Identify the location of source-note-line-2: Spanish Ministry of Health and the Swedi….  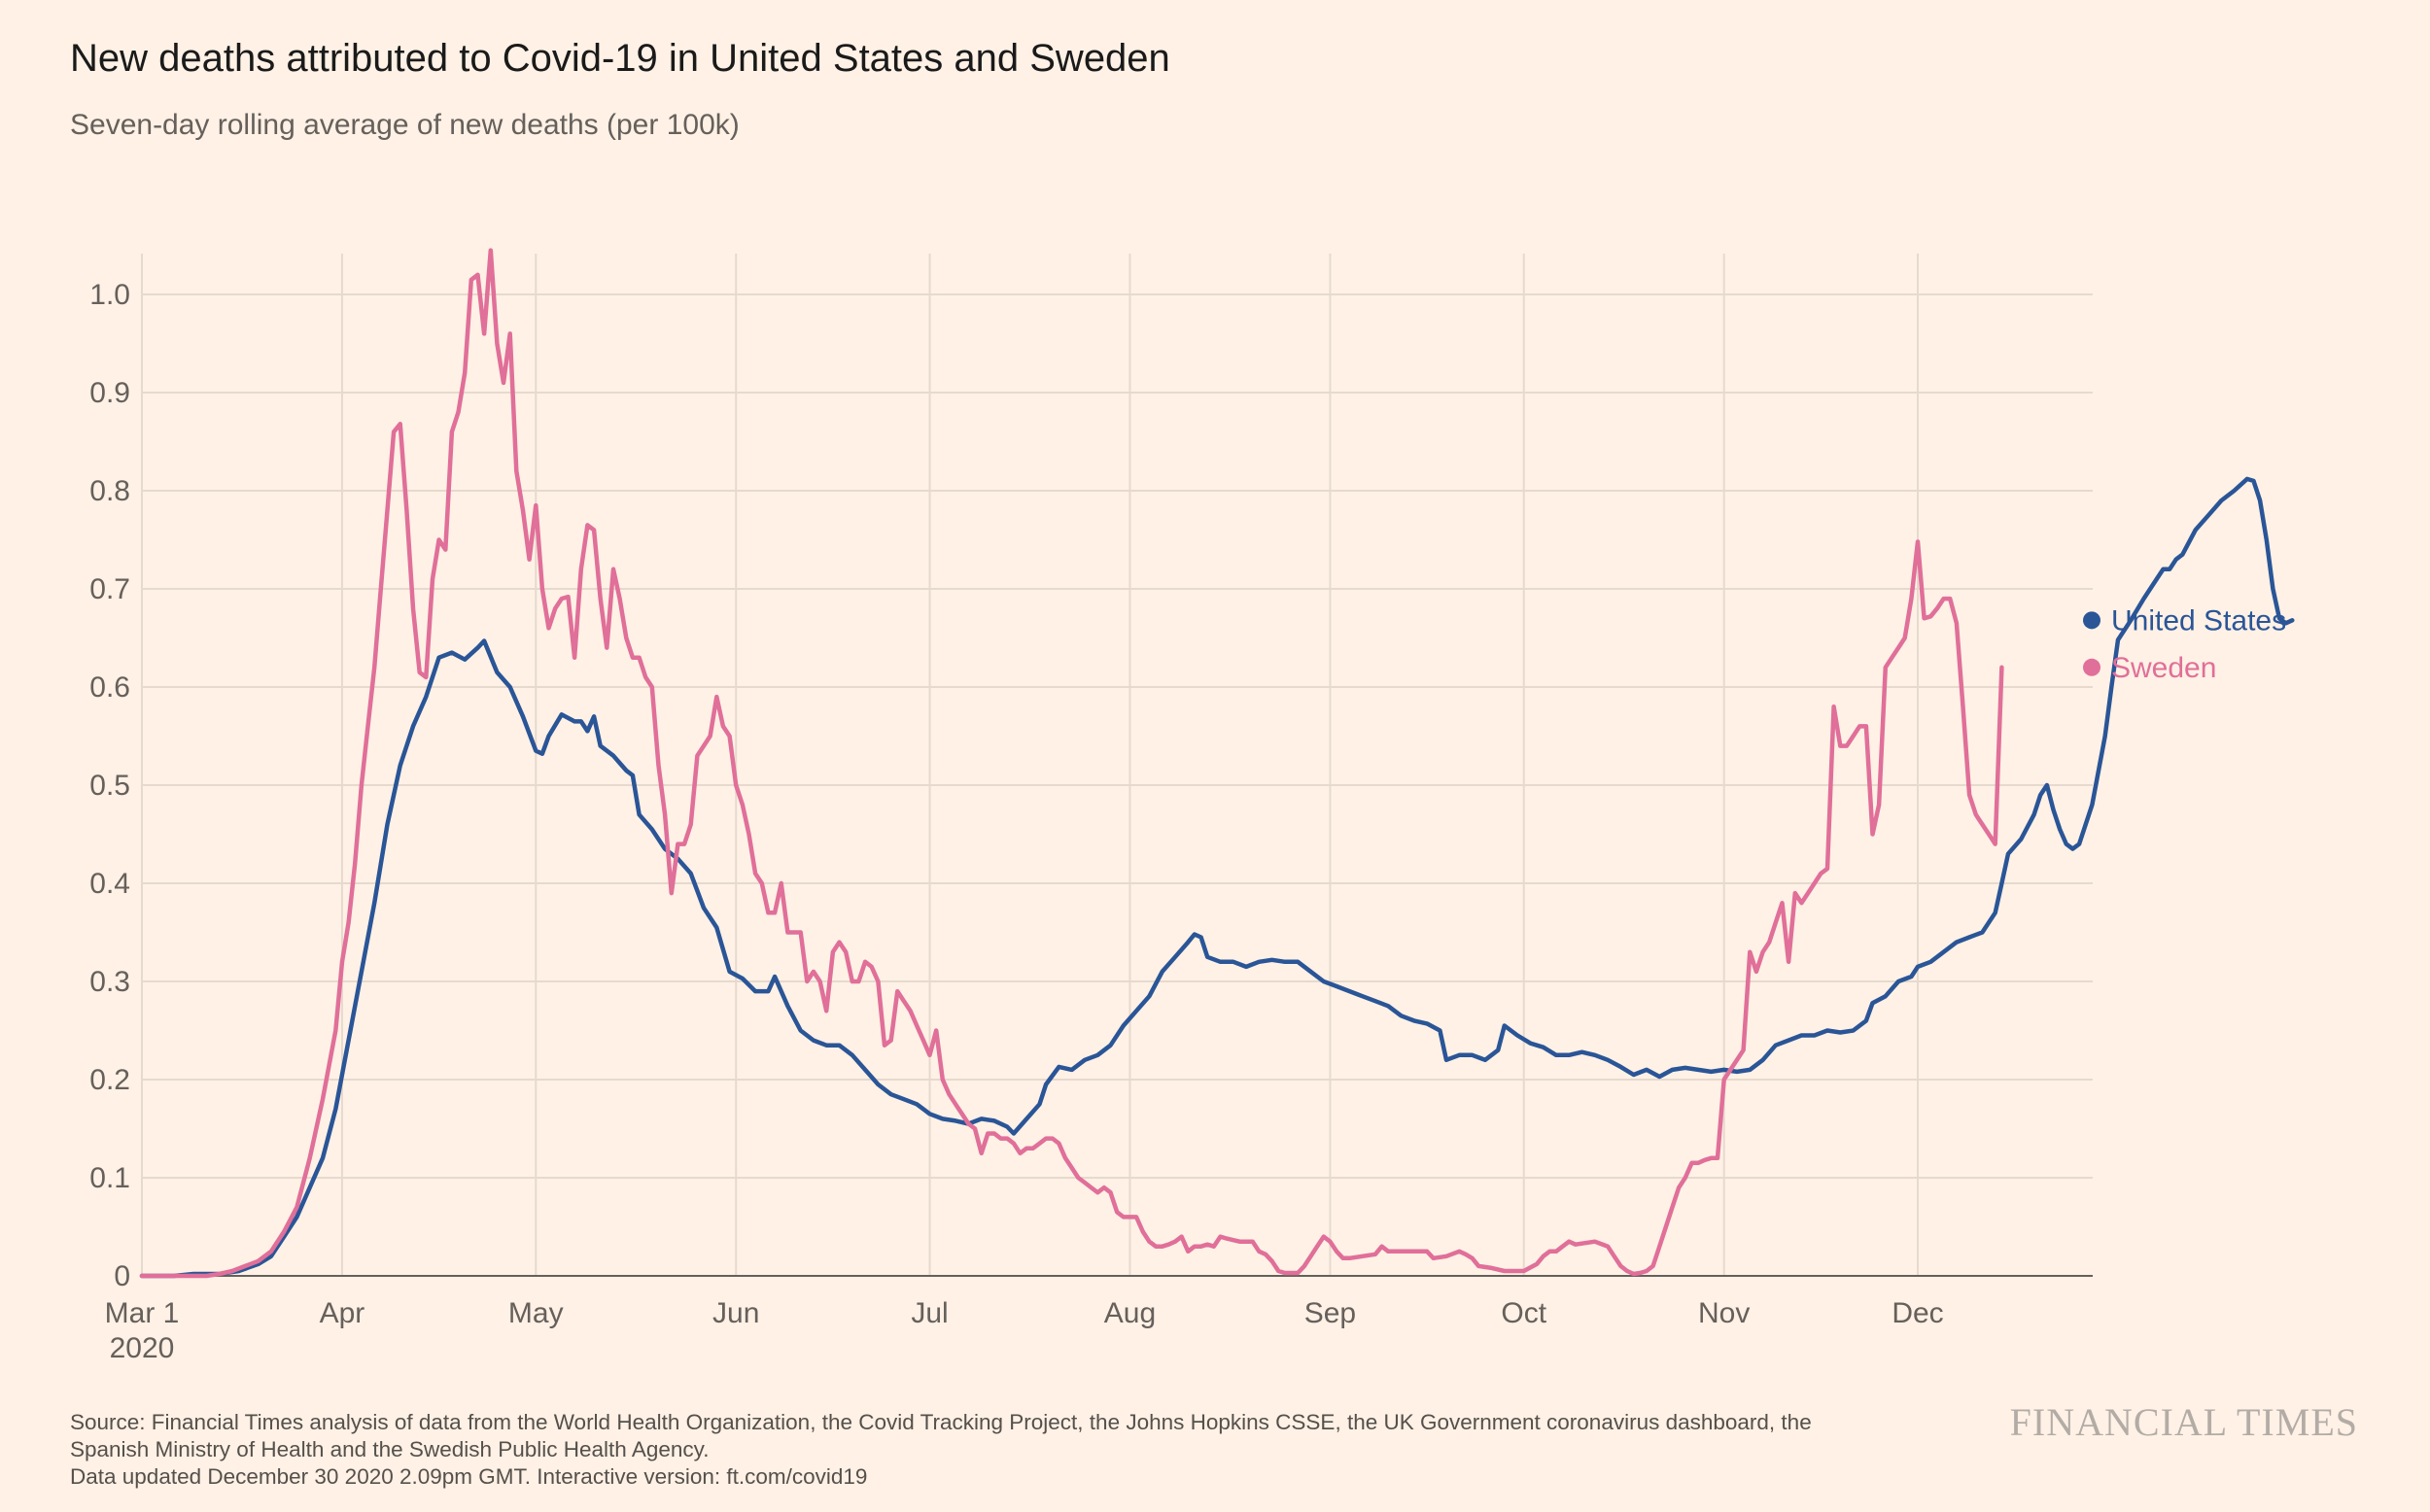
(390, 1449).